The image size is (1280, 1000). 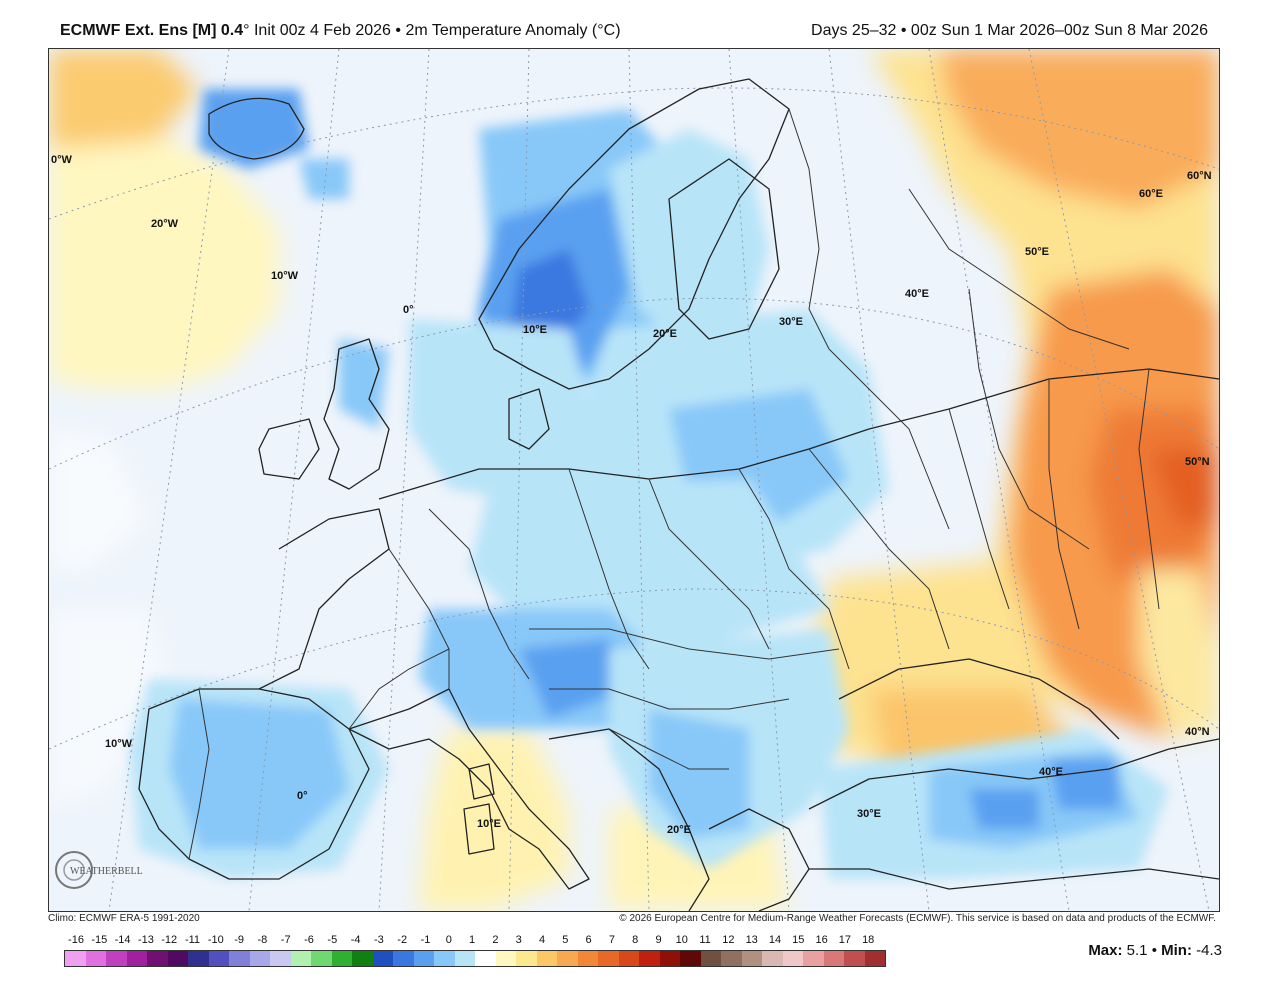 What do you see at coordinates (302, 796) in the screenshot?
I see `label-lon-0-south: 0°` at bounding box center [302, 796].